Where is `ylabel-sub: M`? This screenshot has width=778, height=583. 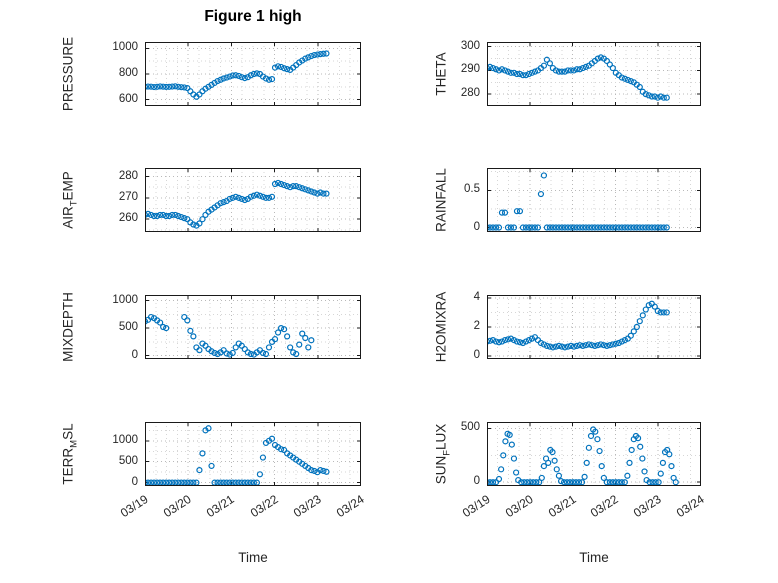
ylabel-sub: M is located at coordinates (74, 443).